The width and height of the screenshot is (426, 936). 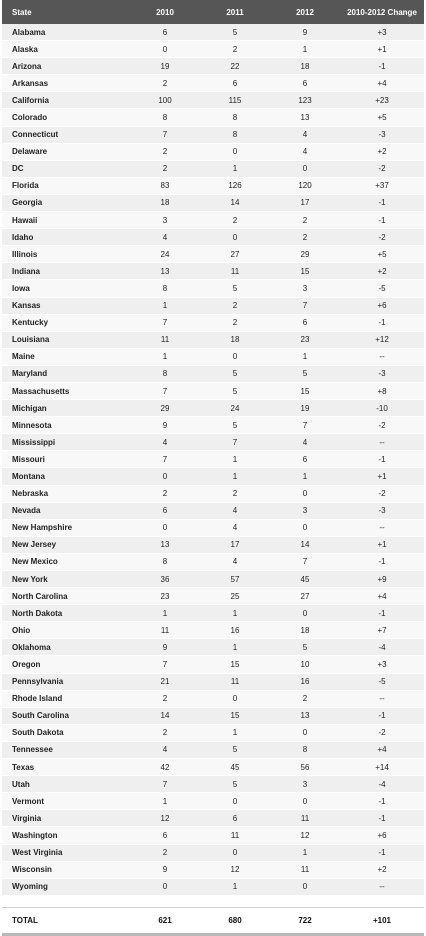 I want to click on table-row: Nevada 6 4 3 -3, so click(x=213, y=511).